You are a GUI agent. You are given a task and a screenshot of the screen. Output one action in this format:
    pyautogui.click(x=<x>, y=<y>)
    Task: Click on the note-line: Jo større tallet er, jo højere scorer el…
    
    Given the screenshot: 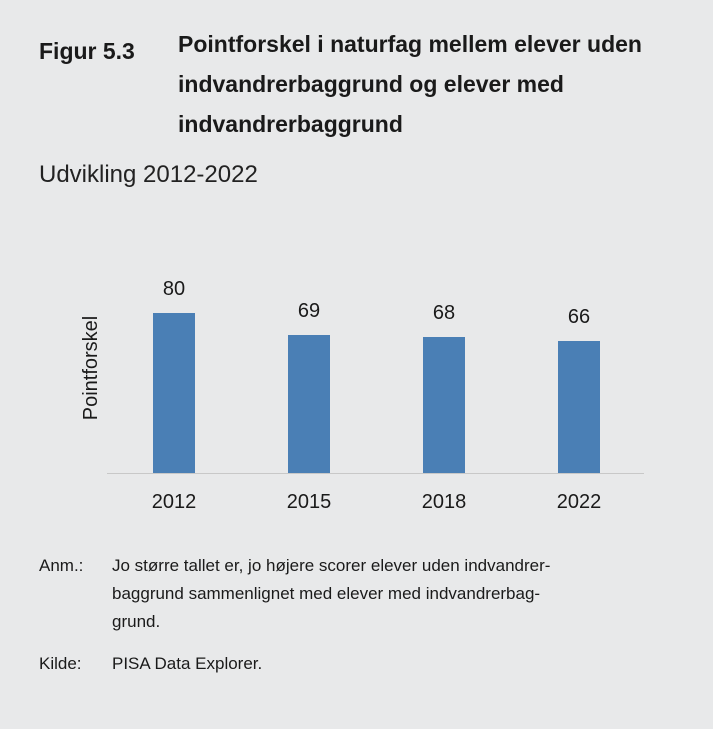 What is the action you would take?
    pyautogui.click(x=331, y=565)
    